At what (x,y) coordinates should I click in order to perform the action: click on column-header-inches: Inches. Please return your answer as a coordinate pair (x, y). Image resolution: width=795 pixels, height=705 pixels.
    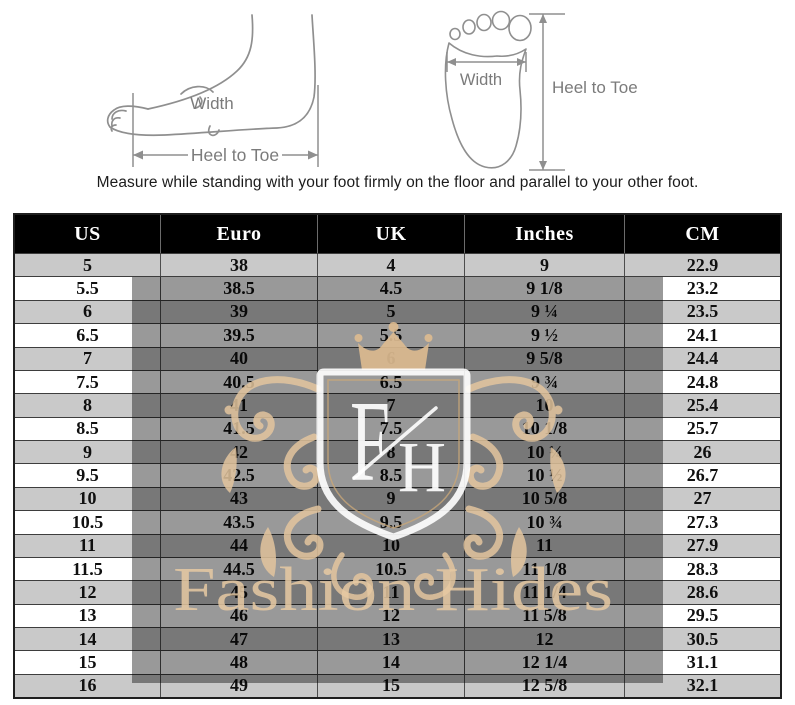
    Looking at the image, I should click on (545, 234).